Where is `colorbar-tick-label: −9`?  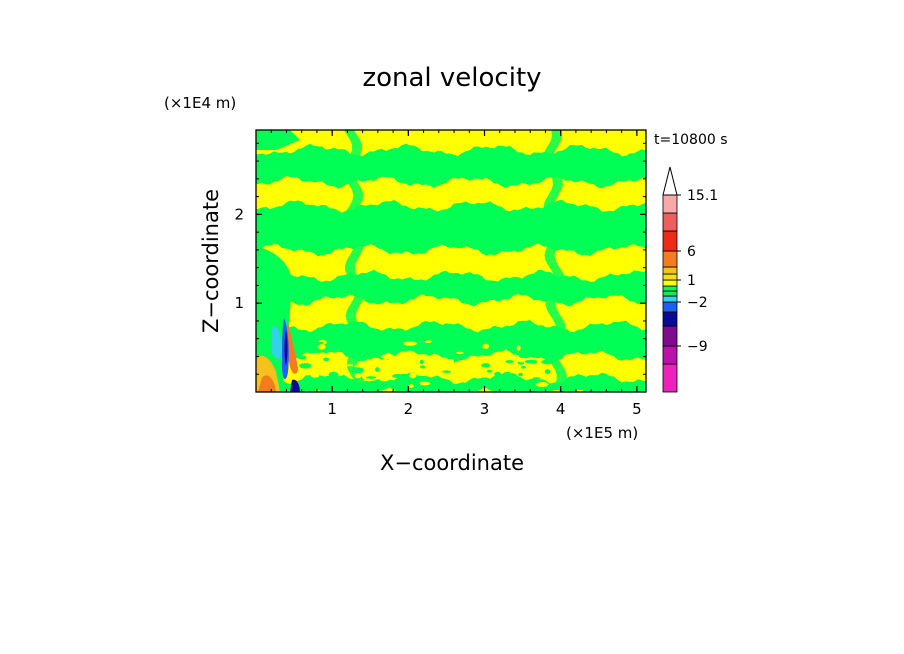
colorbar-tick-label: −9 is located at coordinates (697, 347).